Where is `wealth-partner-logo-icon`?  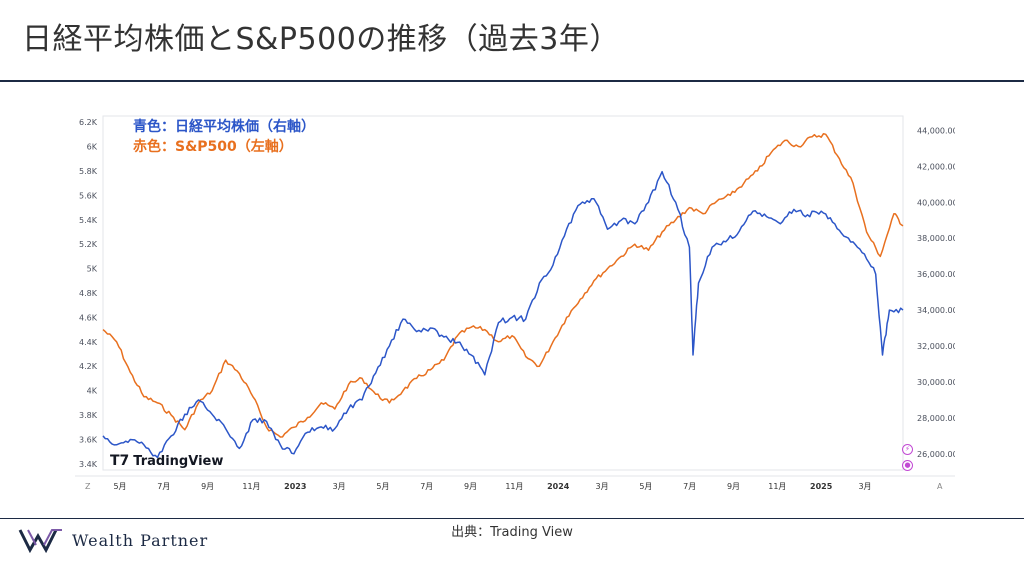
wealth-partner-logo-icon is located at coordinates (40, 541).